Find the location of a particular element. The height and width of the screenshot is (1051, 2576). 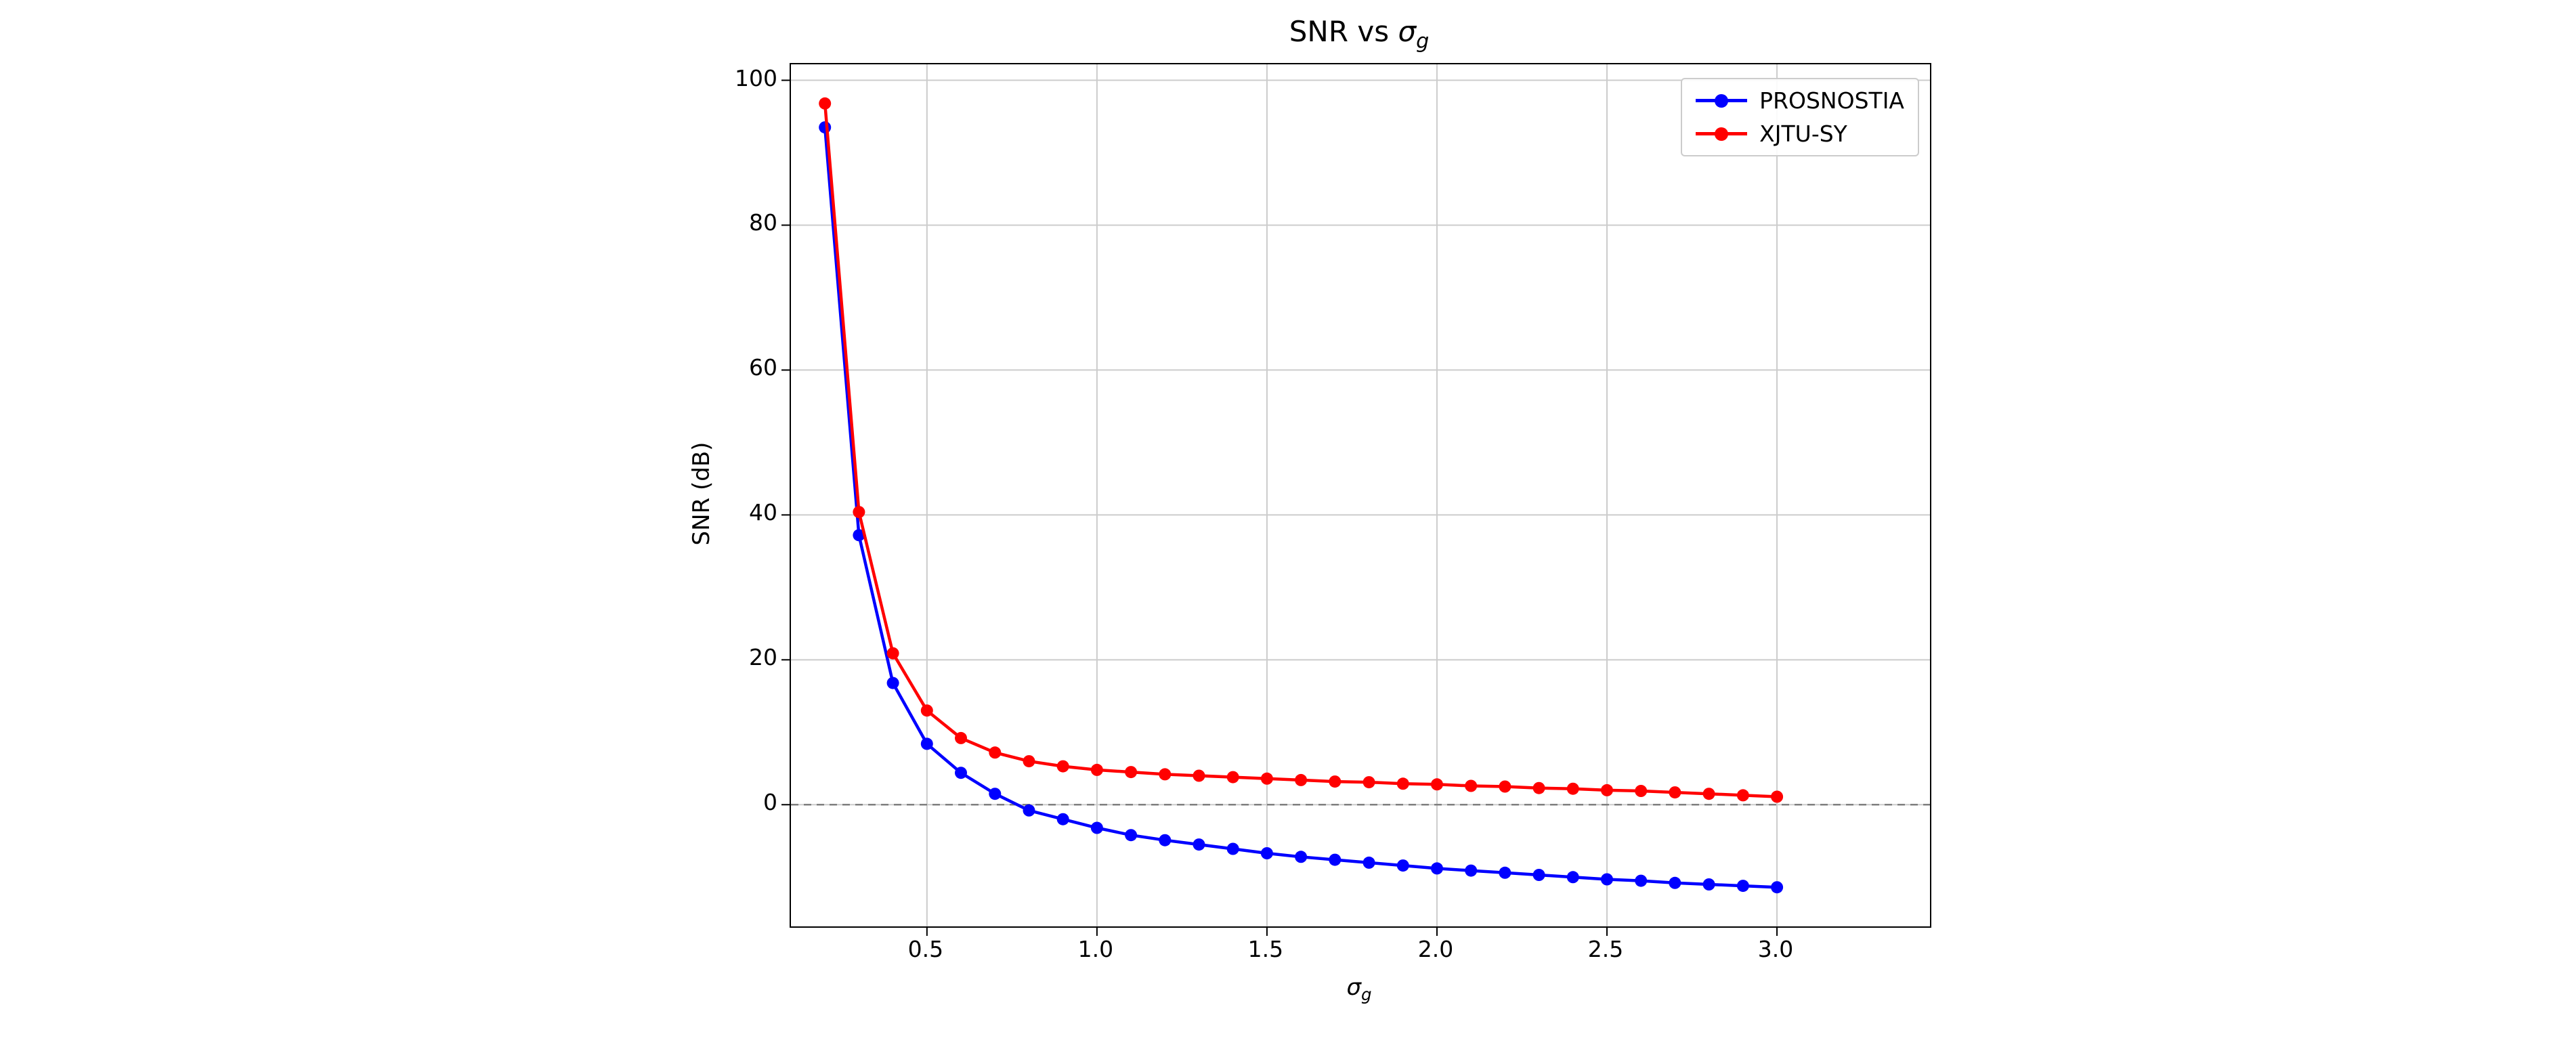

chart-title-text: SNR vs is located at coordinates (1343, 31).